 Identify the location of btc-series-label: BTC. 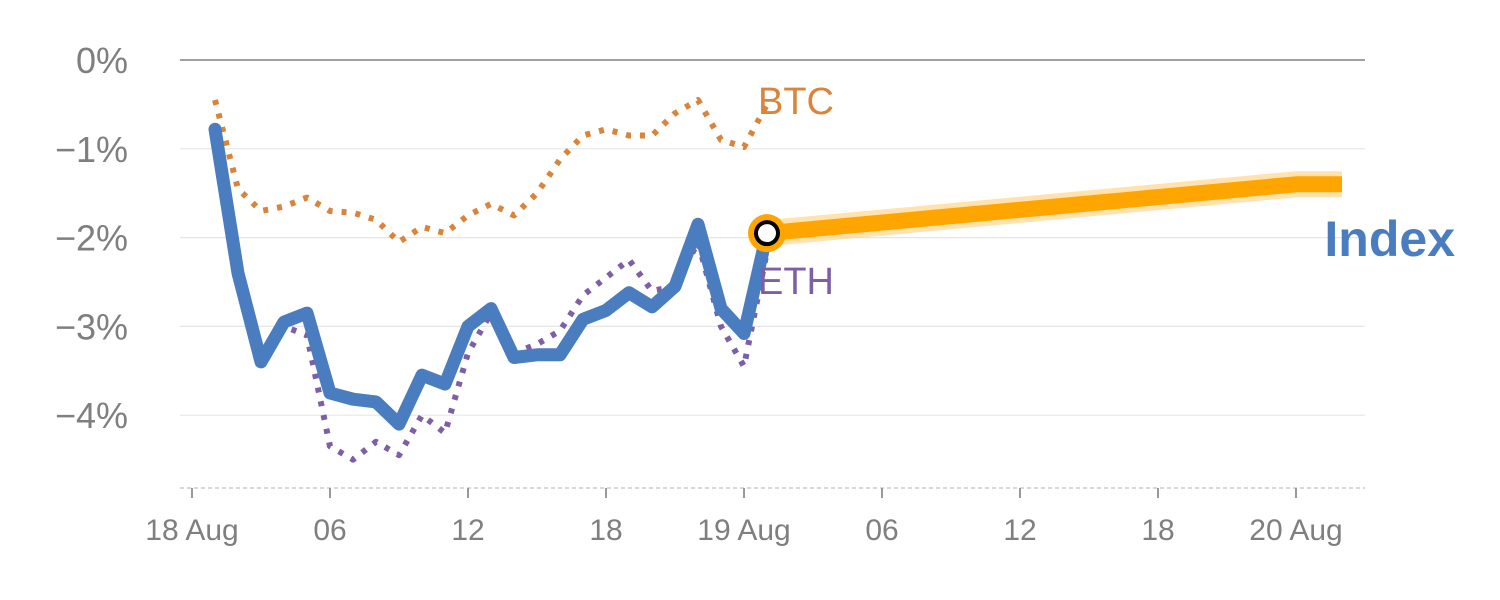
(796, 102).